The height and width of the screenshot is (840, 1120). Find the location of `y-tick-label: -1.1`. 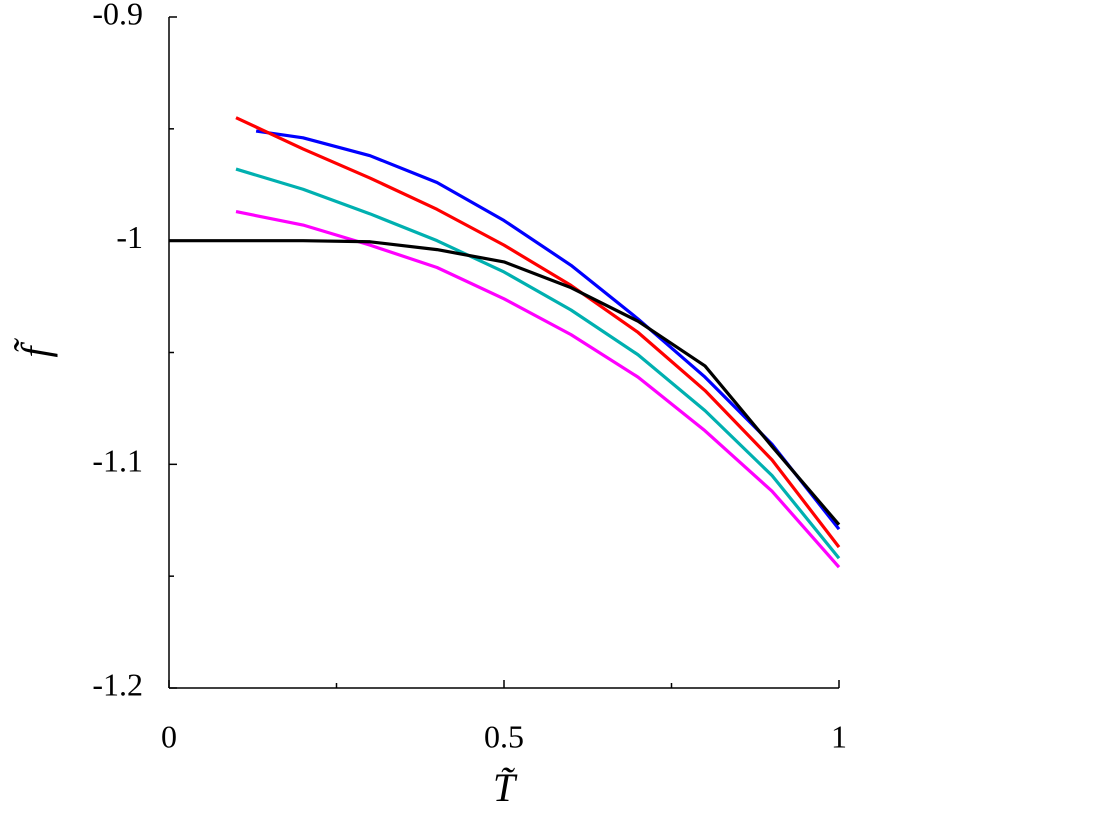

y-tick-label: -1.1 is located at coordinates (117, 461).